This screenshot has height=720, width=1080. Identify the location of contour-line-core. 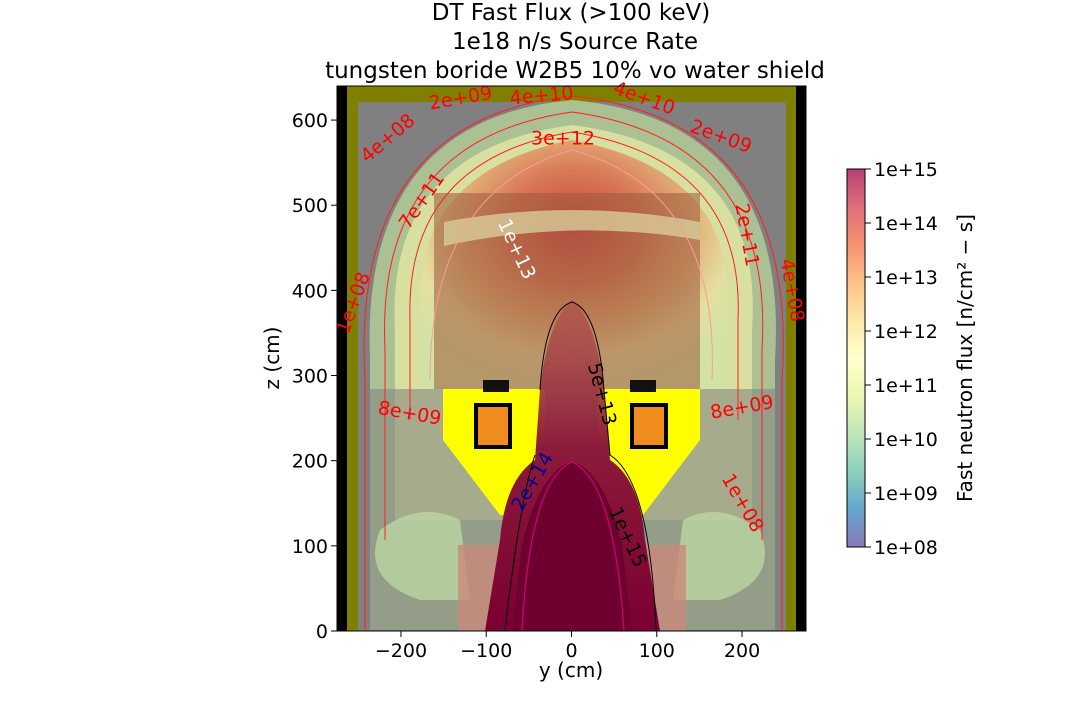
(571, 265).